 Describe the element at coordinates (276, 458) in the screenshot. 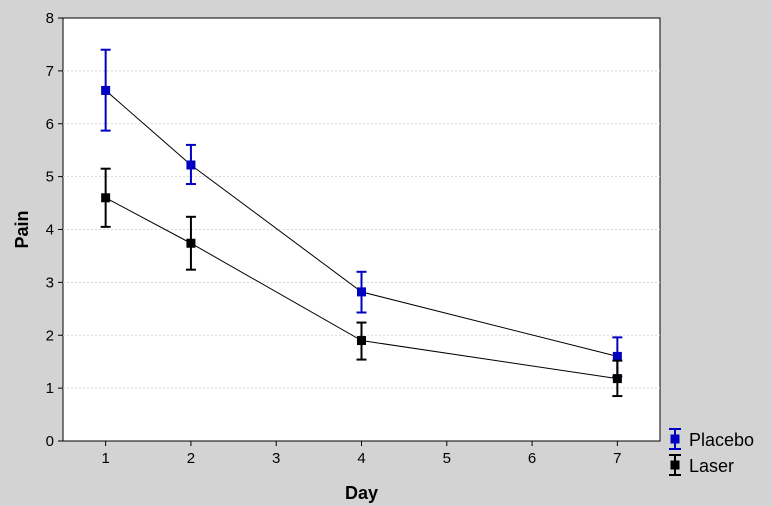

I see `x-tick-label: 3` at that location.